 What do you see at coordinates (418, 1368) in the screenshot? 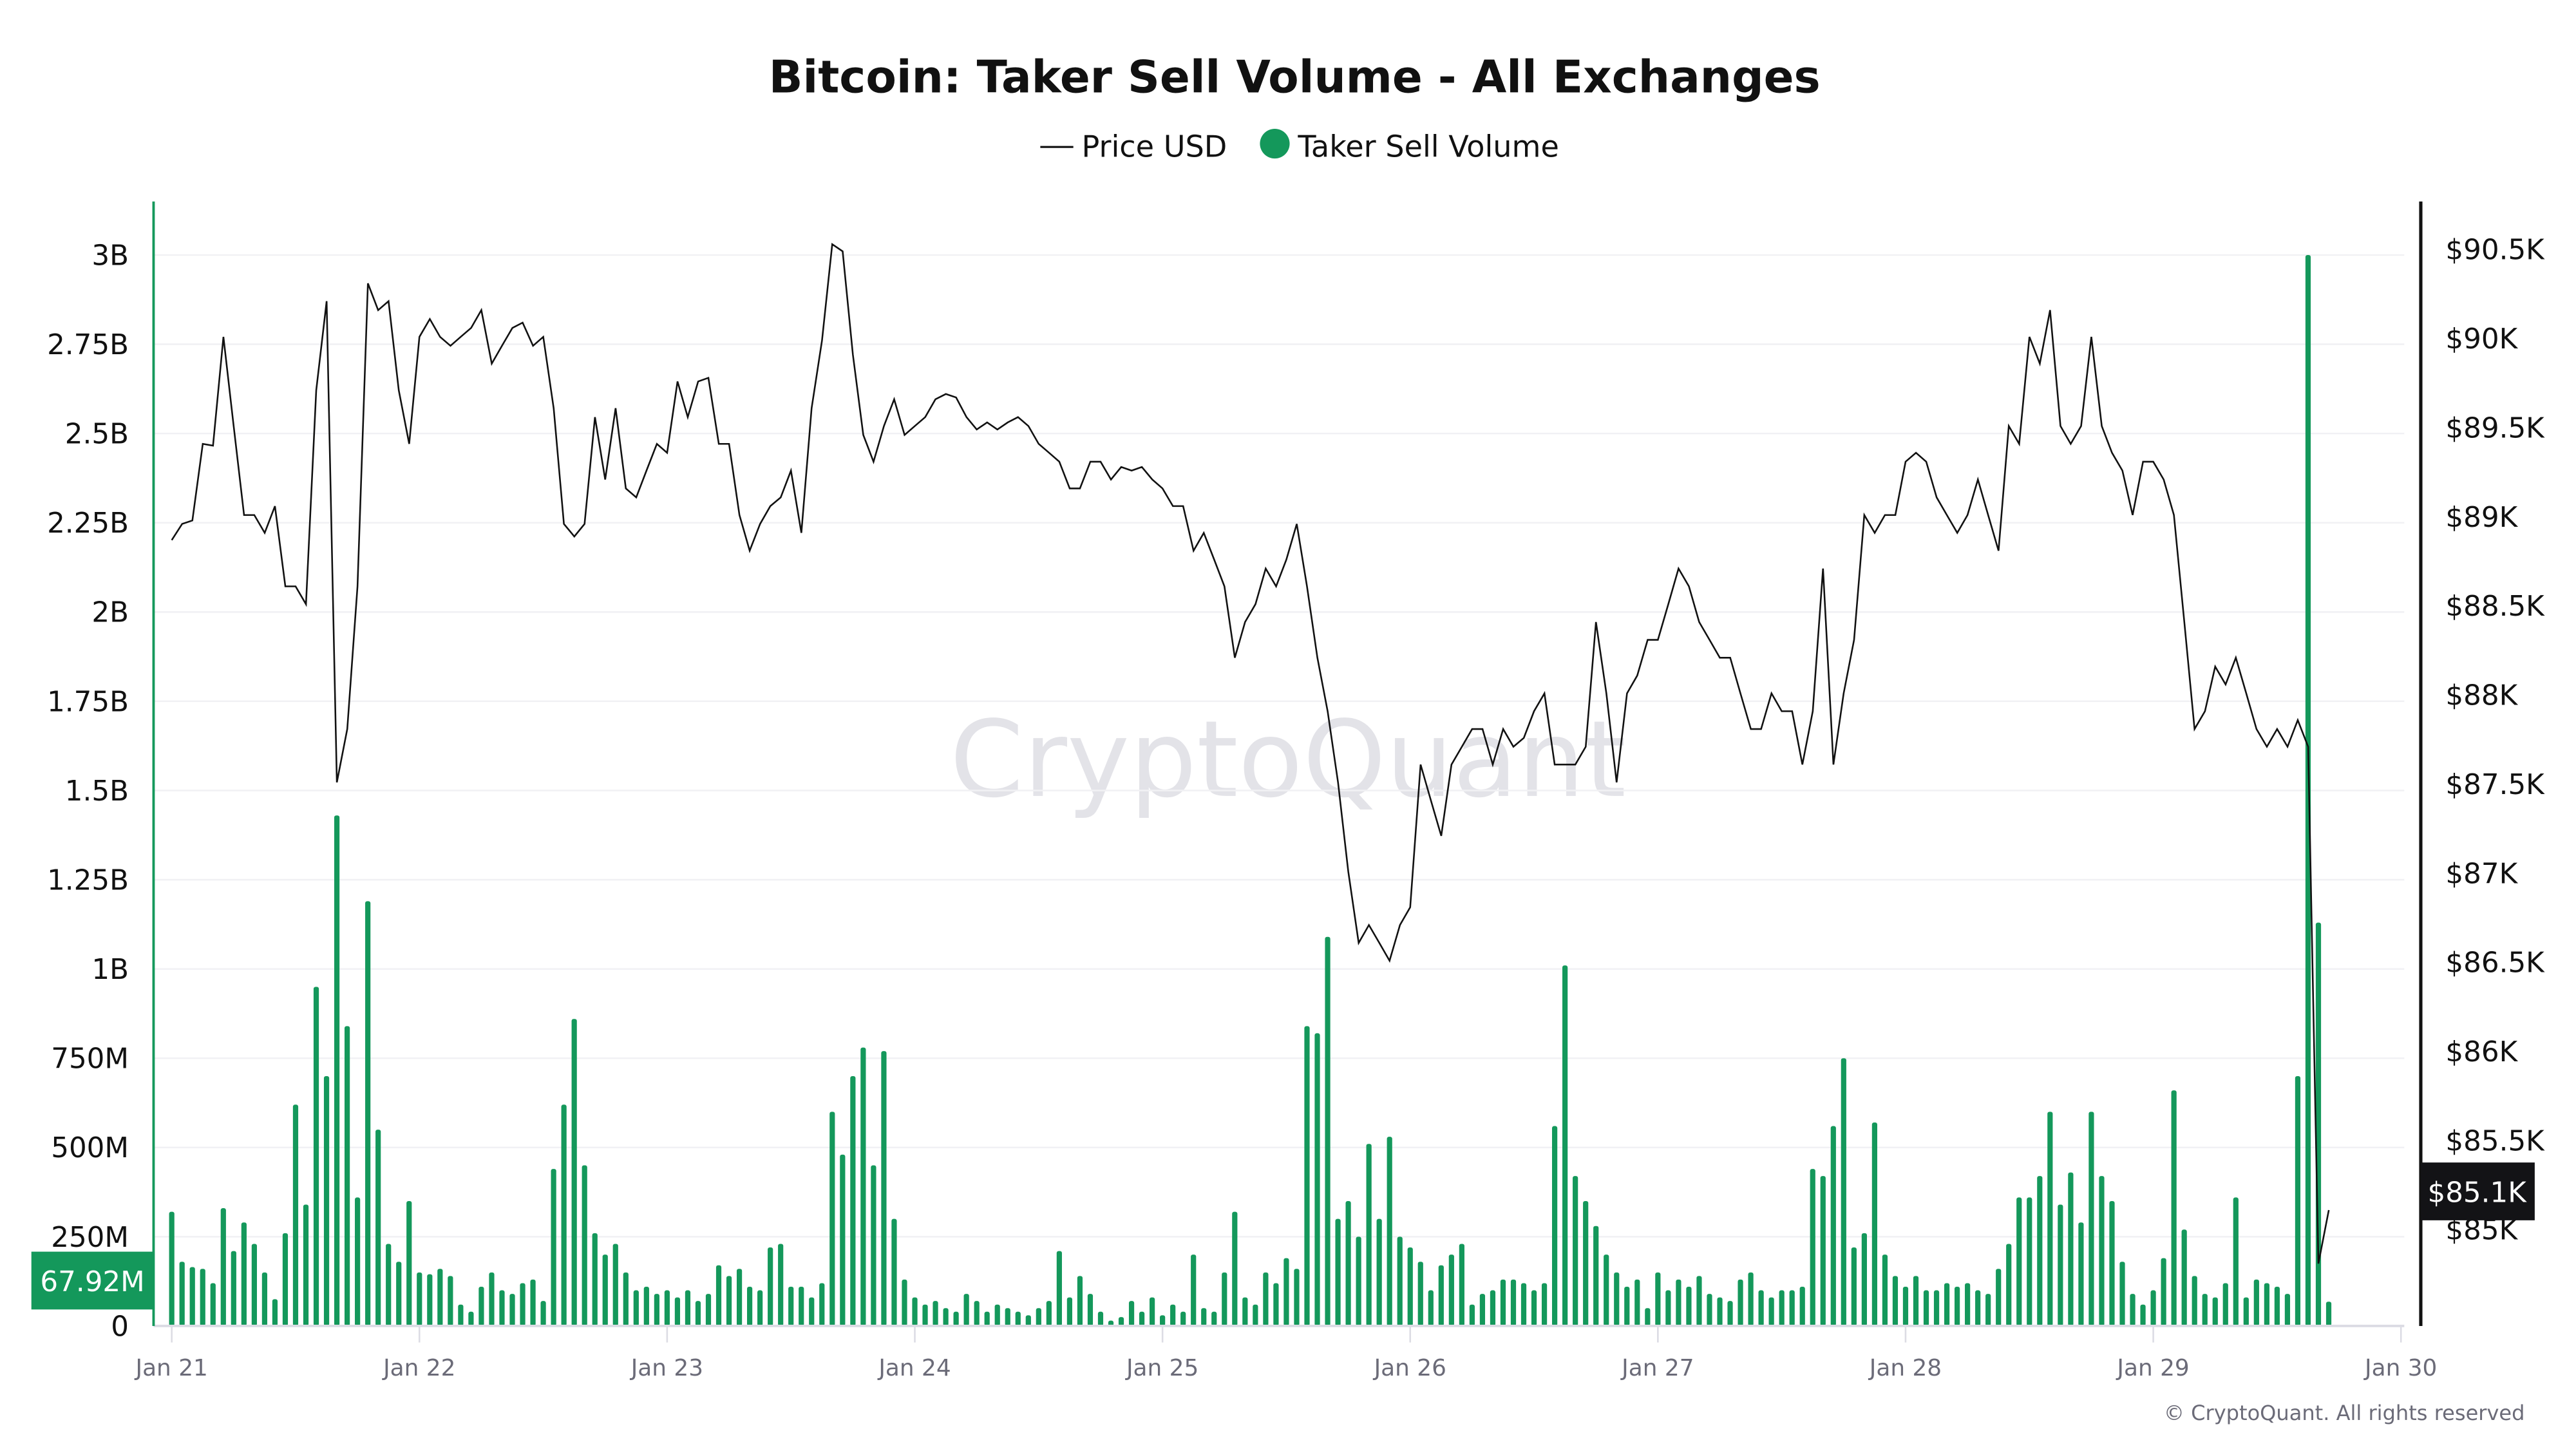
I see `x-tick-label: Jan 22` at bounding box center [418, 1368].